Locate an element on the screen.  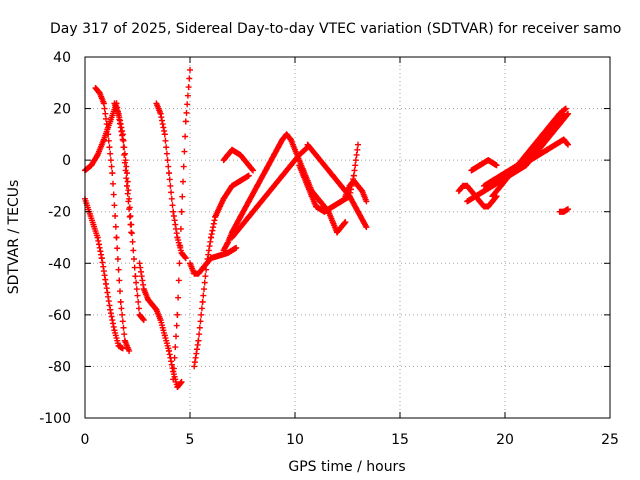
x-tick-label: 15 is located at coordinates (400, 440).